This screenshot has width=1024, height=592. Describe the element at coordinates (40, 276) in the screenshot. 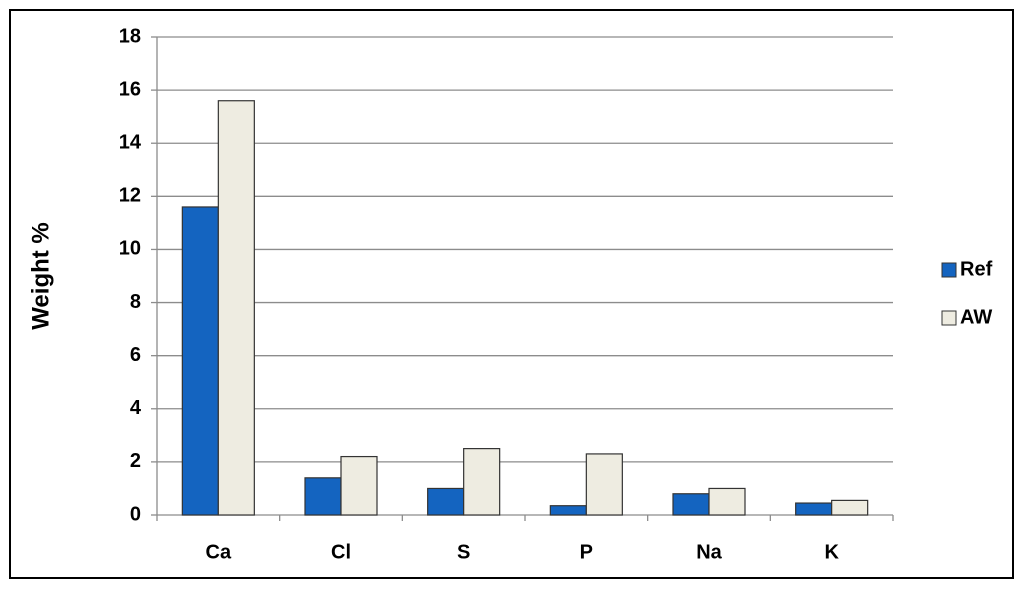

I see `y-axis-label: Weight %` at that location.